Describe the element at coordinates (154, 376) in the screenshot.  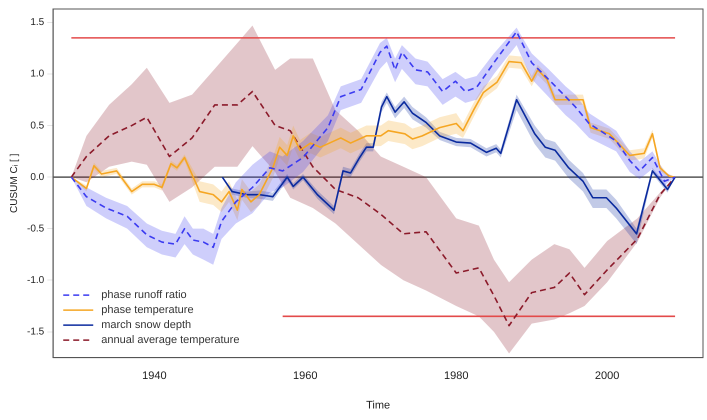
I see `x-tick-label: 1940` at that location.